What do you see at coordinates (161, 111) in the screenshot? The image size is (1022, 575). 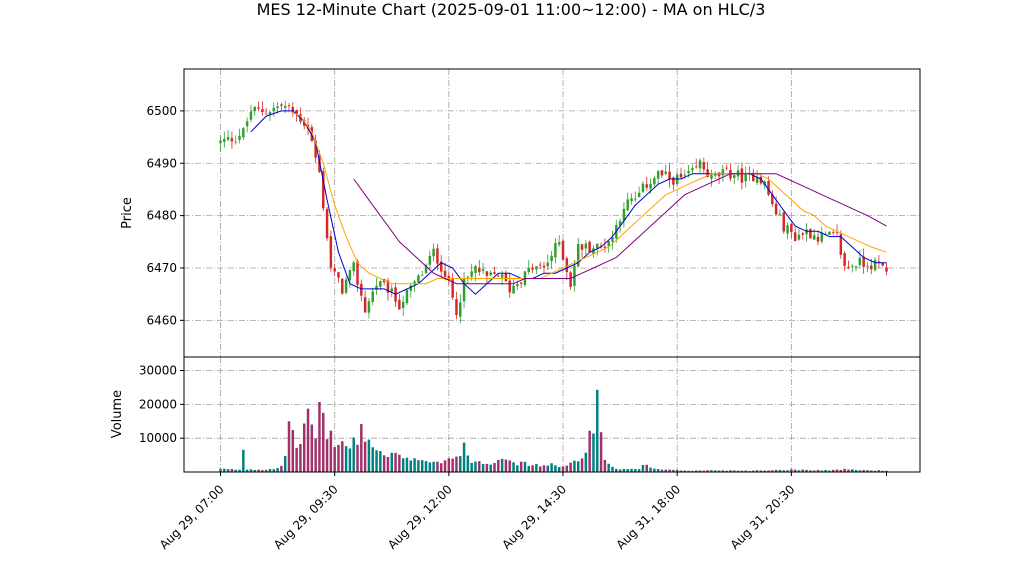 I see `price-y-tick-label: 6500` at bounding box center [161, 111].